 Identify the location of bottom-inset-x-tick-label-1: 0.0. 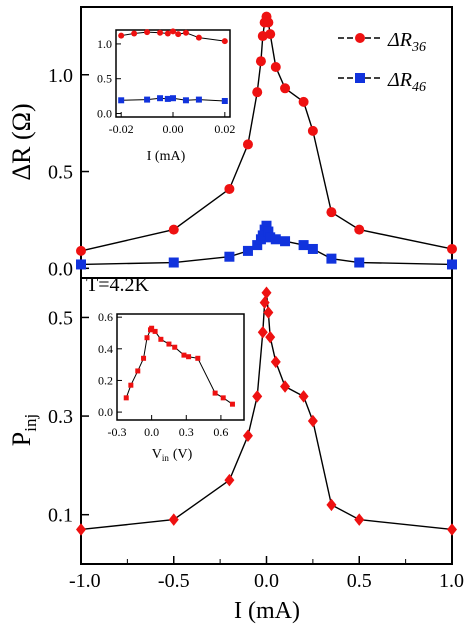
(151, 432).